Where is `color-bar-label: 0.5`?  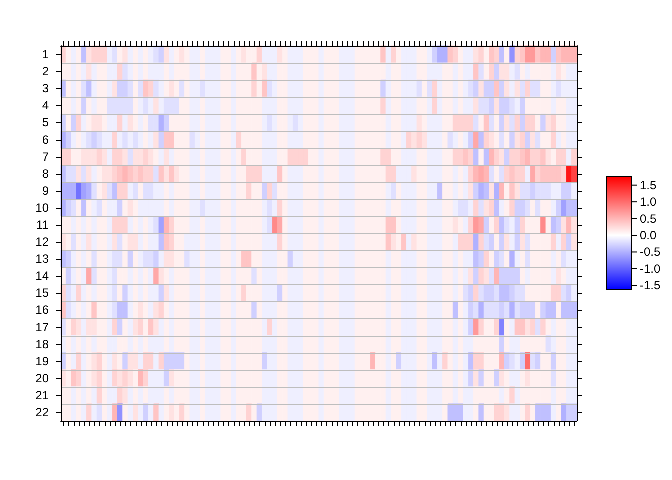
color-bar-label: 0.5 is located at coordinates (649, 219).